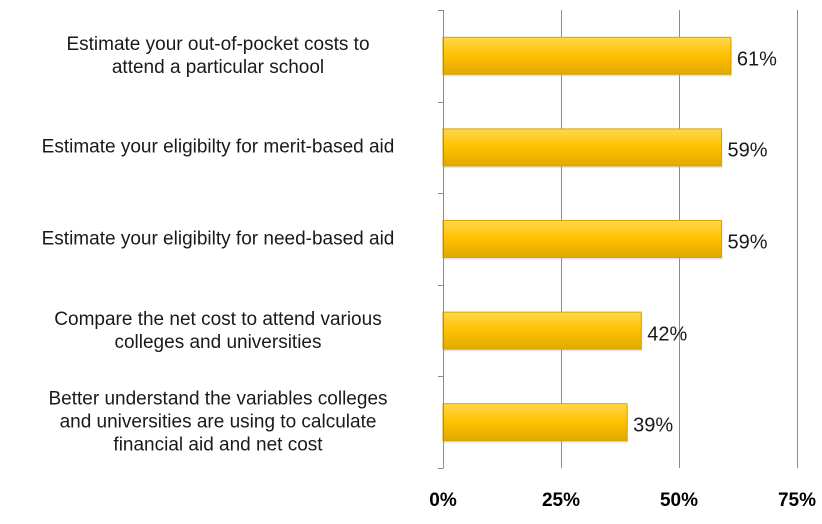 This screenshot has width=822, height=524. I want to click on data-label: 61%, so click(756, 59).